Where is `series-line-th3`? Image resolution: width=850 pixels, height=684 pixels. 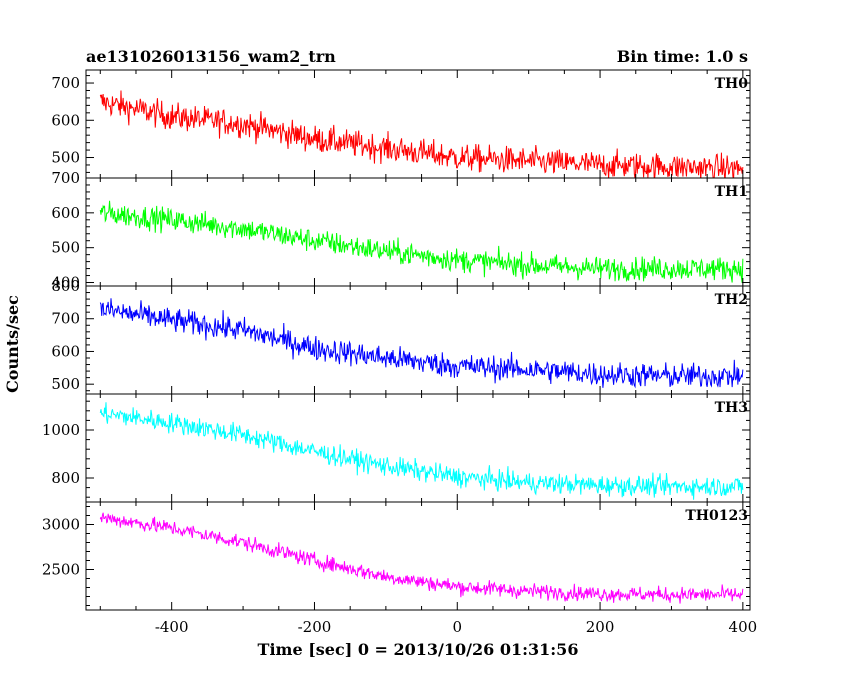
series-line-th3 is located at coordinates (421, 451).